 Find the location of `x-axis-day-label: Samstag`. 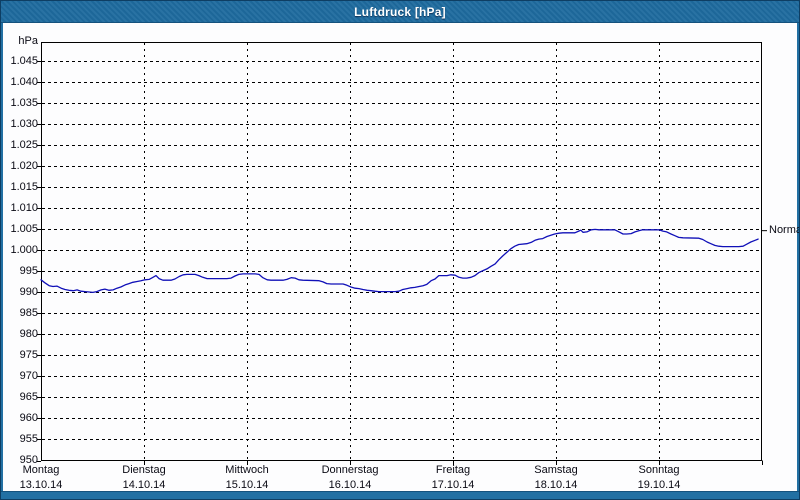

x-axis-day-label: Samstag is located at coordinates (556, 470).